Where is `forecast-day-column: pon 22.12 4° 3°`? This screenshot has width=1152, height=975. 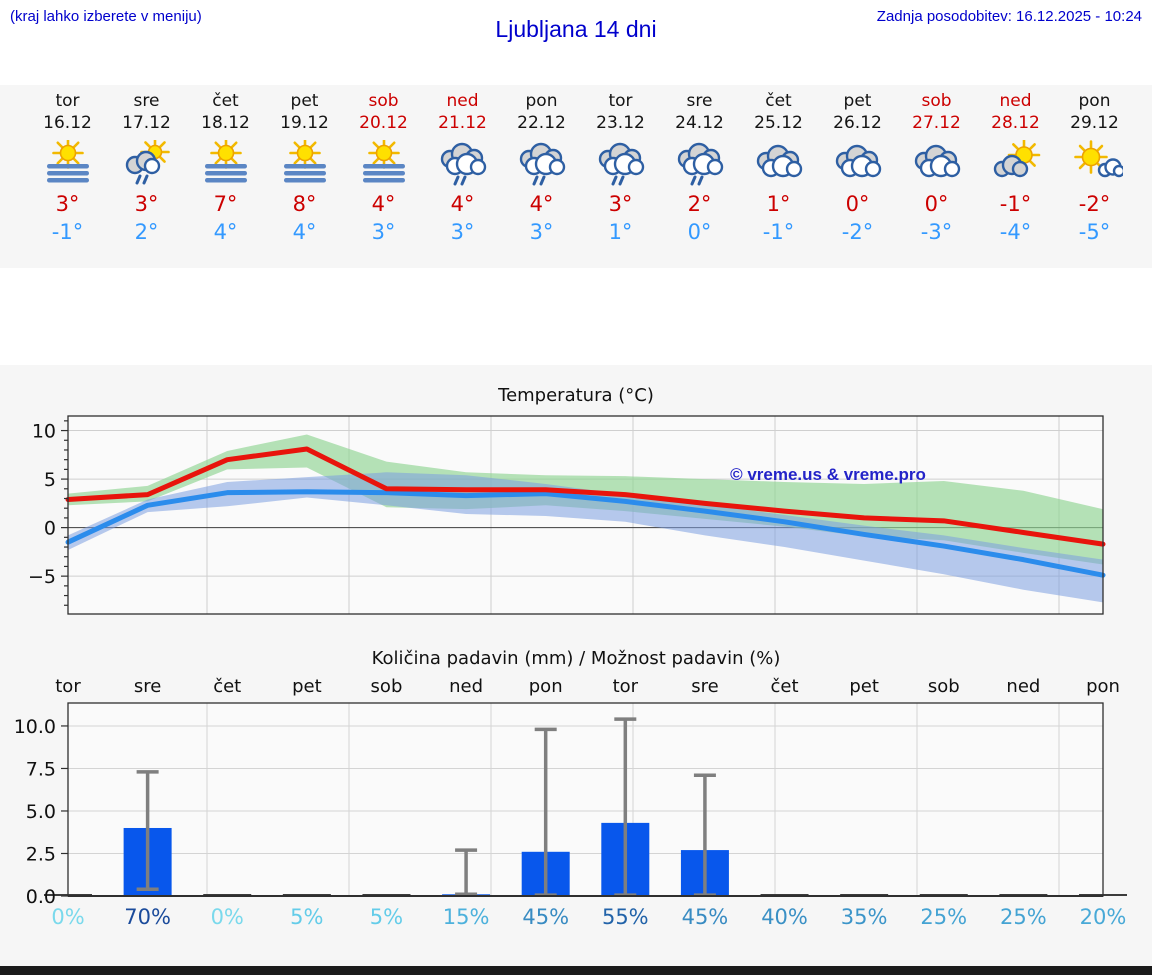 forecast-day-column: pon 22.12 4° 3° is located at coordinates (541, 176).